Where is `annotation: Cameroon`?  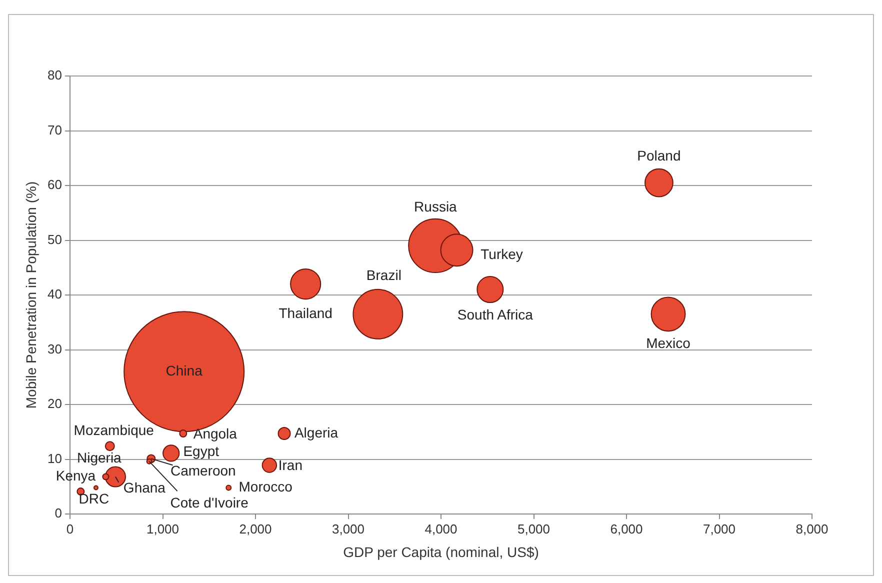 annotation: Cameroon is located at coordinates (203, 470).